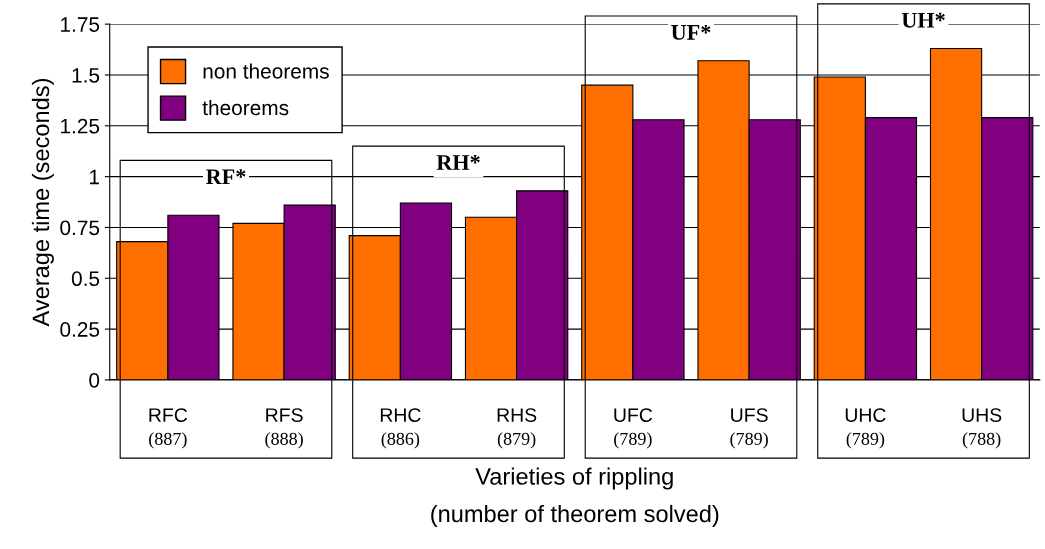  What do you see at coordinates (266, 71) in the screenshot?
I see `legend-label: non theorems` at bounding box center [266, 71].